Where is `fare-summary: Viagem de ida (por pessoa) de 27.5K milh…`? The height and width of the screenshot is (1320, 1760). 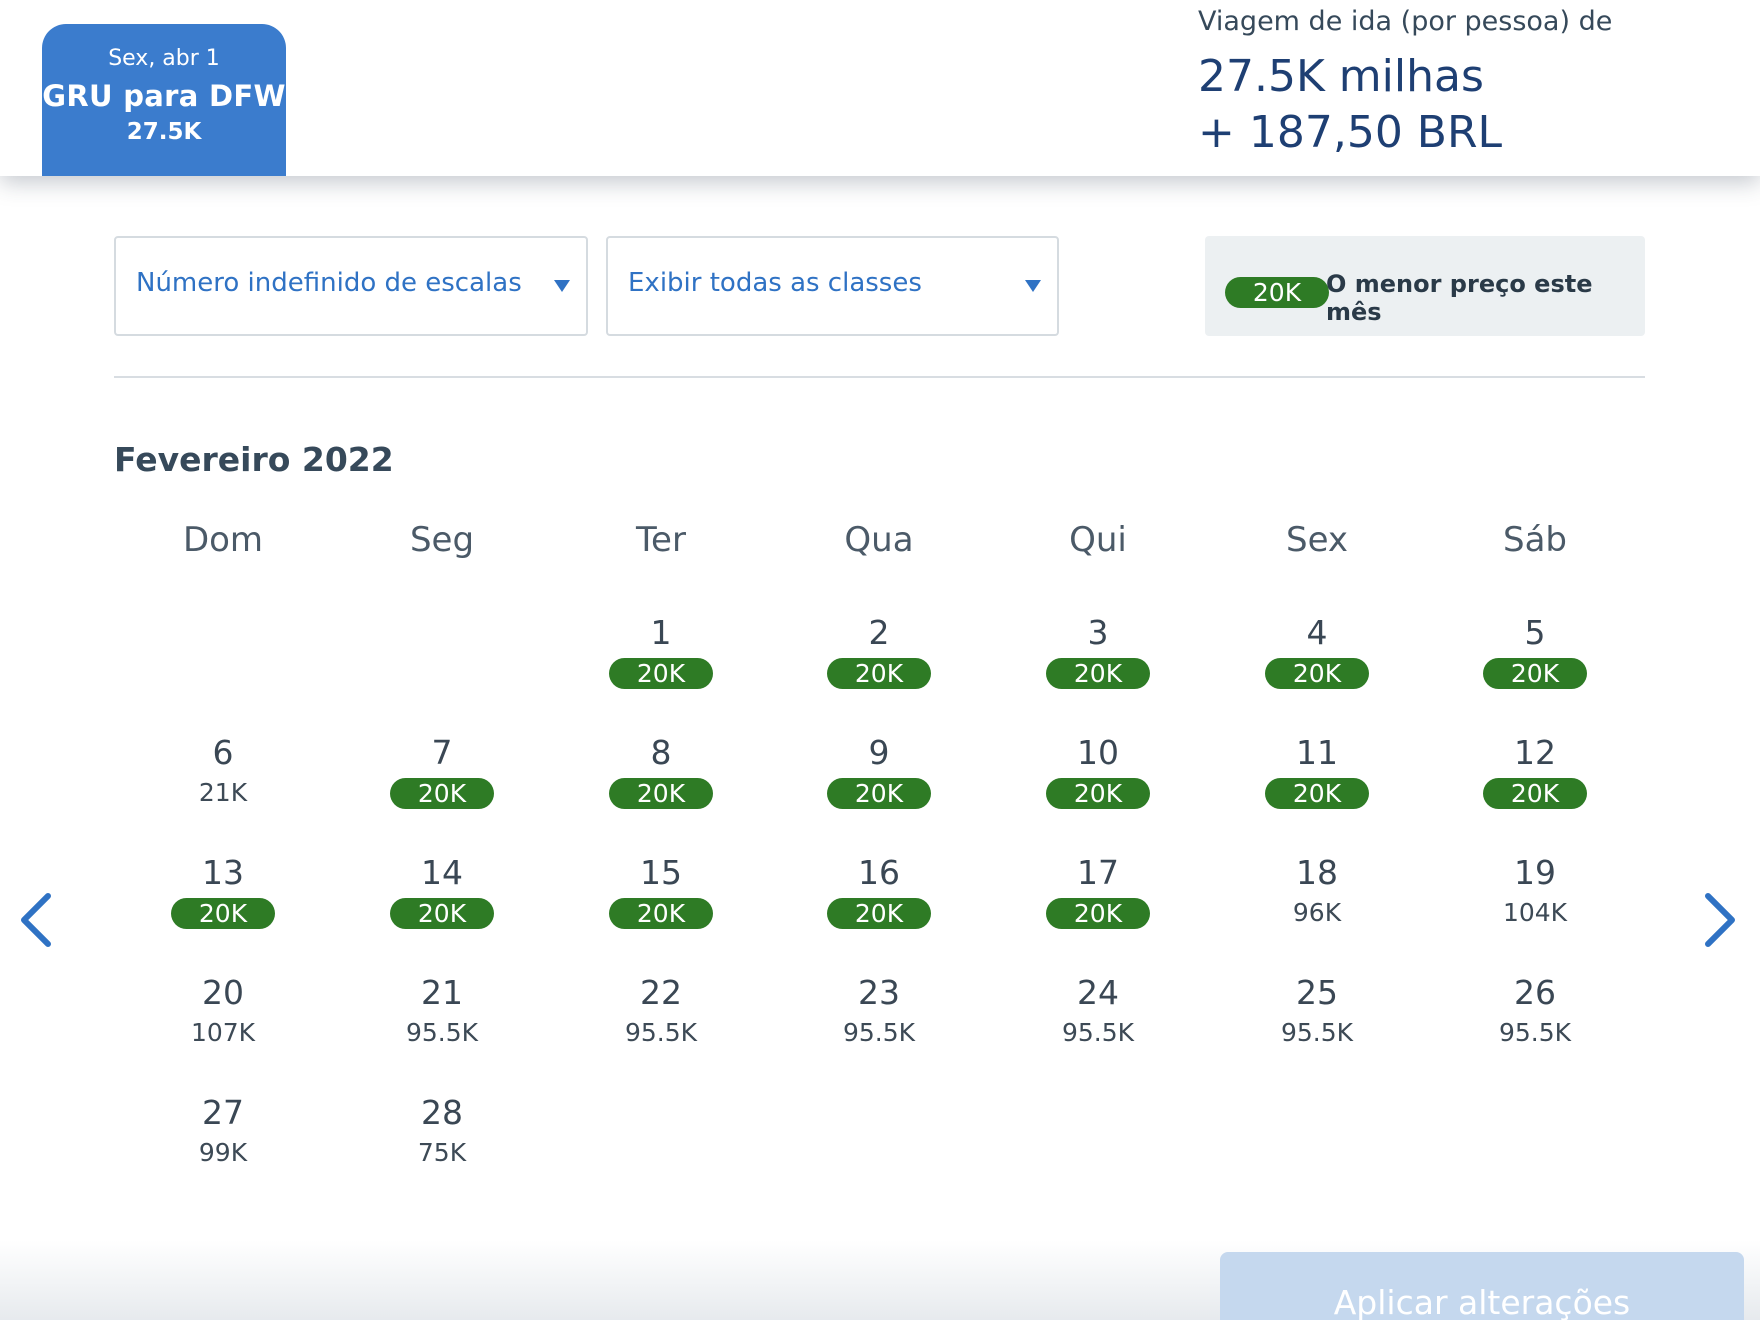 fare-summary: Viagem de ida (por pessoa) de 27.5K milh… is located at coordinates (1468, 82).